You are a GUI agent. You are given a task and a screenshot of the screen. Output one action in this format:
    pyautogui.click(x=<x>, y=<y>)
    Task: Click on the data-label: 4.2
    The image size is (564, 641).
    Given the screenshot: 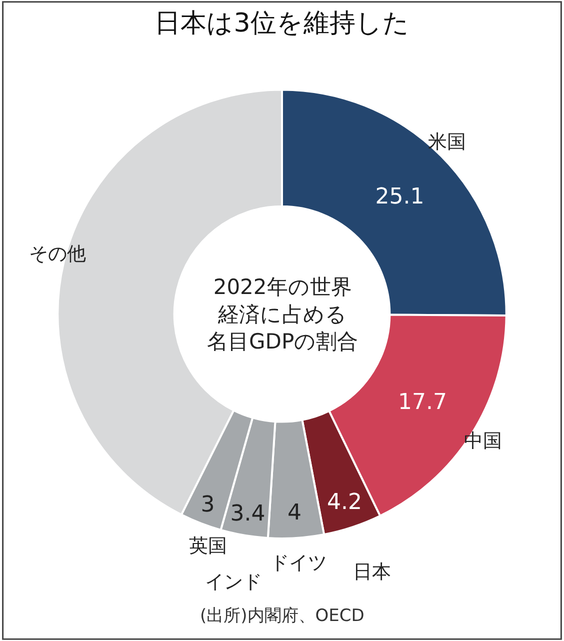 What is the action you would take?
    pyautogui.click(x=344, y=502)
    